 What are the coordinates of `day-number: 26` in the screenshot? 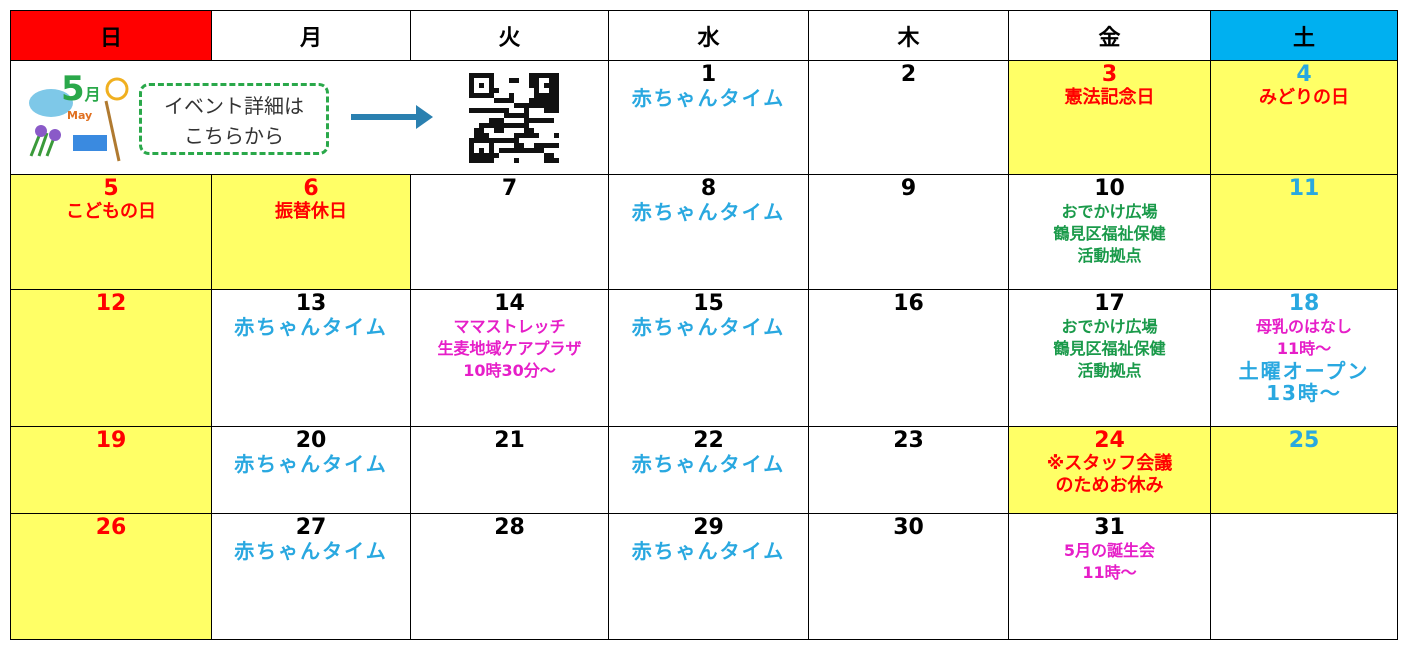 It's located at (111, 527).